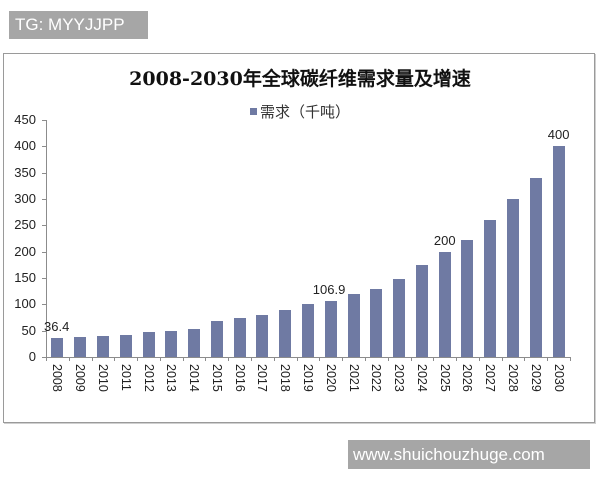 The image size is (600, 480). Describe the element at coordinates (300, 79) in the screenshot. I see `chart-title: 2008-2030年全球碳纤维需求量及增速` at that location.